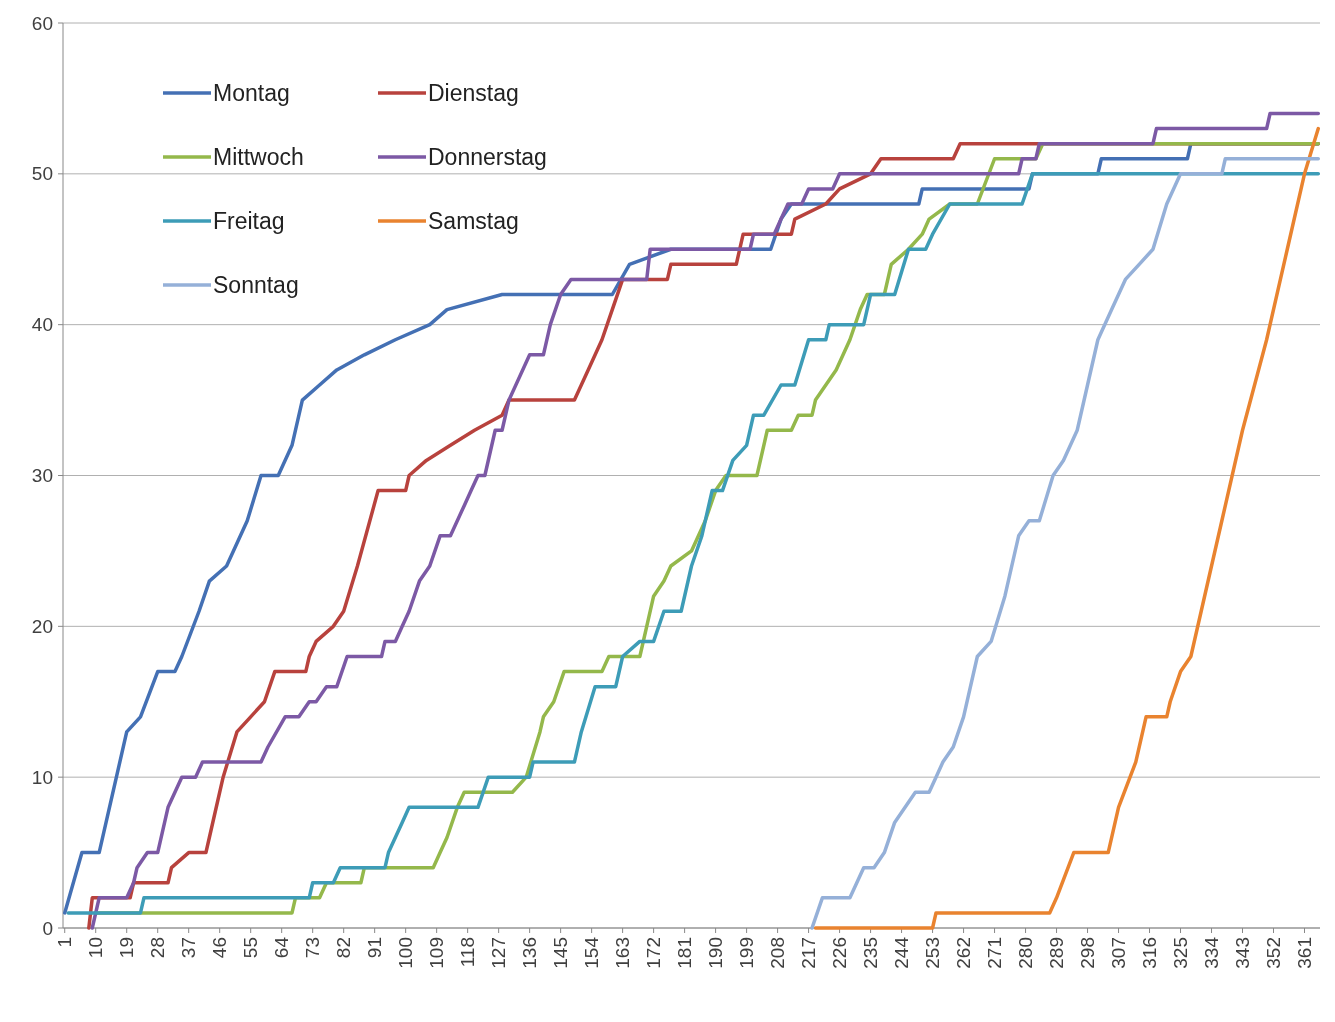 The image size is (1335, 1022). I want to click on legend-label: Dienstag, so click(473, 93).